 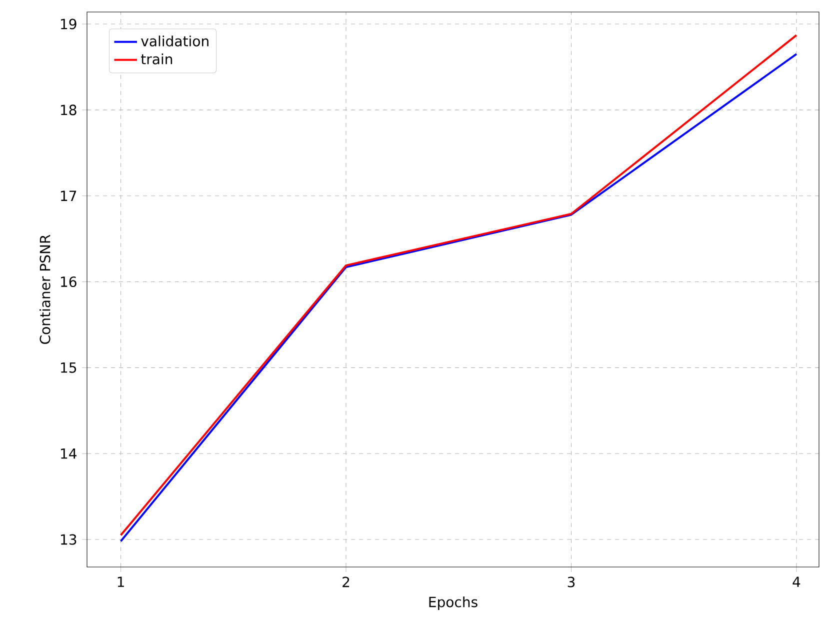 I want to click on y-tick-label: 13, so click(x=68, y=539).